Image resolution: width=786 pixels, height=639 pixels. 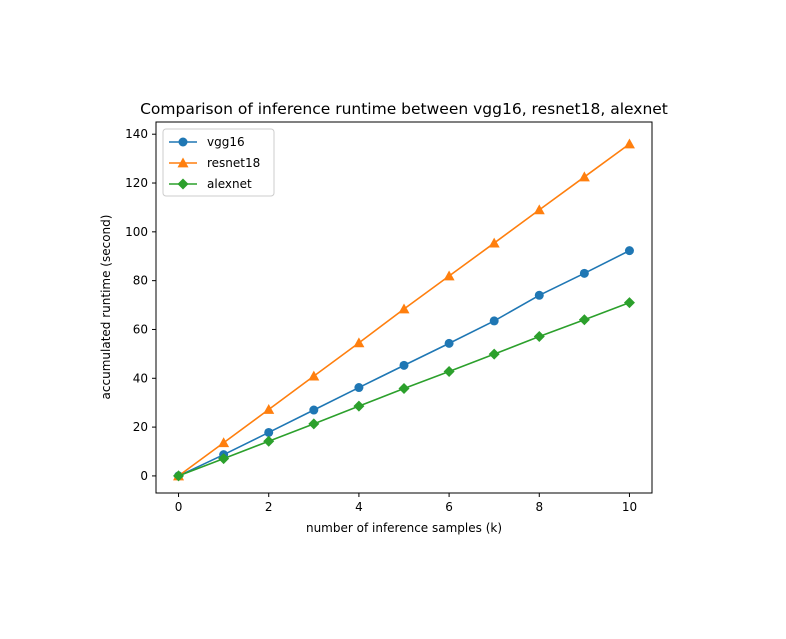 I want to click on legend-box, so click(x=218, y=162).